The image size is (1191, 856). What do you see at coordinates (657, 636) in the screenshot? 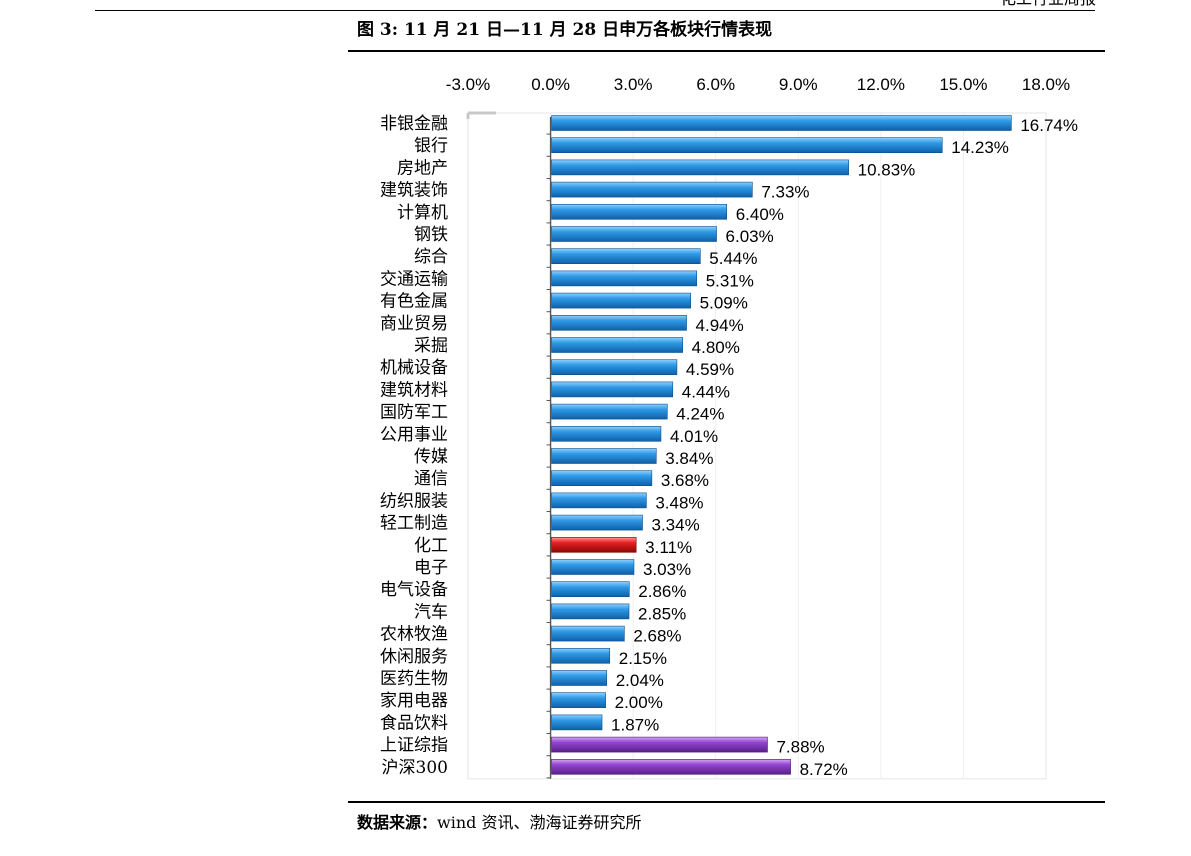
I see `value-label: 2.68%` at bounding box center [657, 636].